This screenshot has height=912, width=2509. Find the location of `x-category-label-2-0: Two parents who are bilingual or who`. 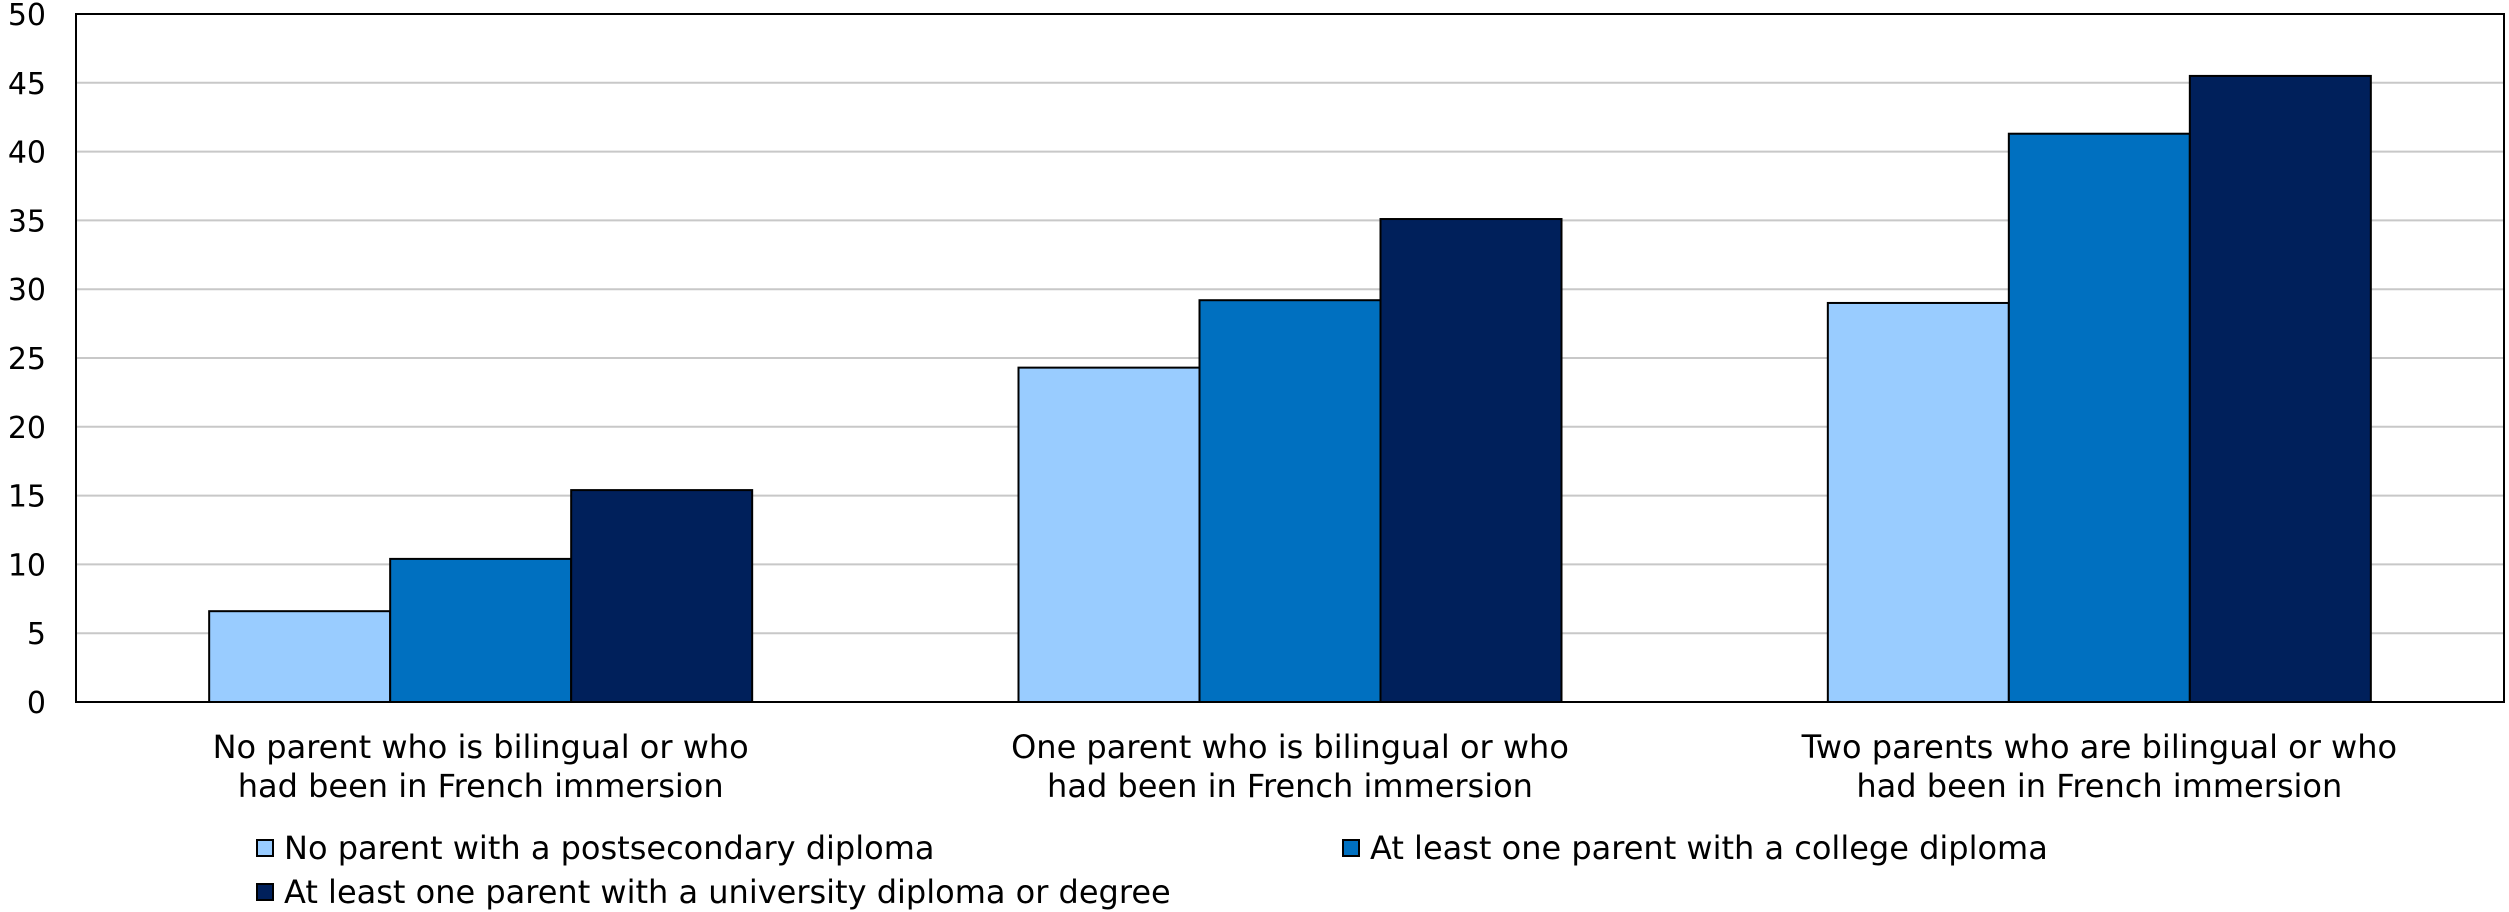

x-category-label-2-0: Two parents who are bilingual or who is located at coordinates (2099, 747).